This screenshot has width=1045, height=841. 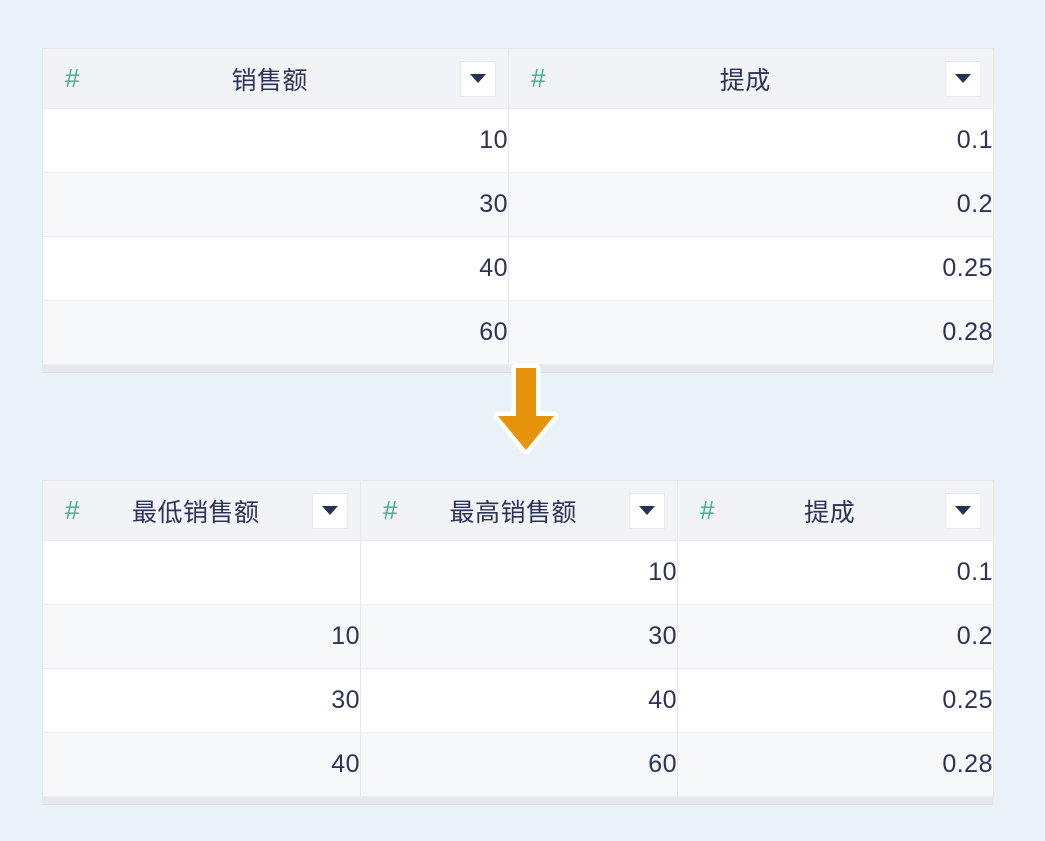 What do you see at coordinates (201, 572) in the screenshot?
I see `table-cell` at bounding box center [201, 572].